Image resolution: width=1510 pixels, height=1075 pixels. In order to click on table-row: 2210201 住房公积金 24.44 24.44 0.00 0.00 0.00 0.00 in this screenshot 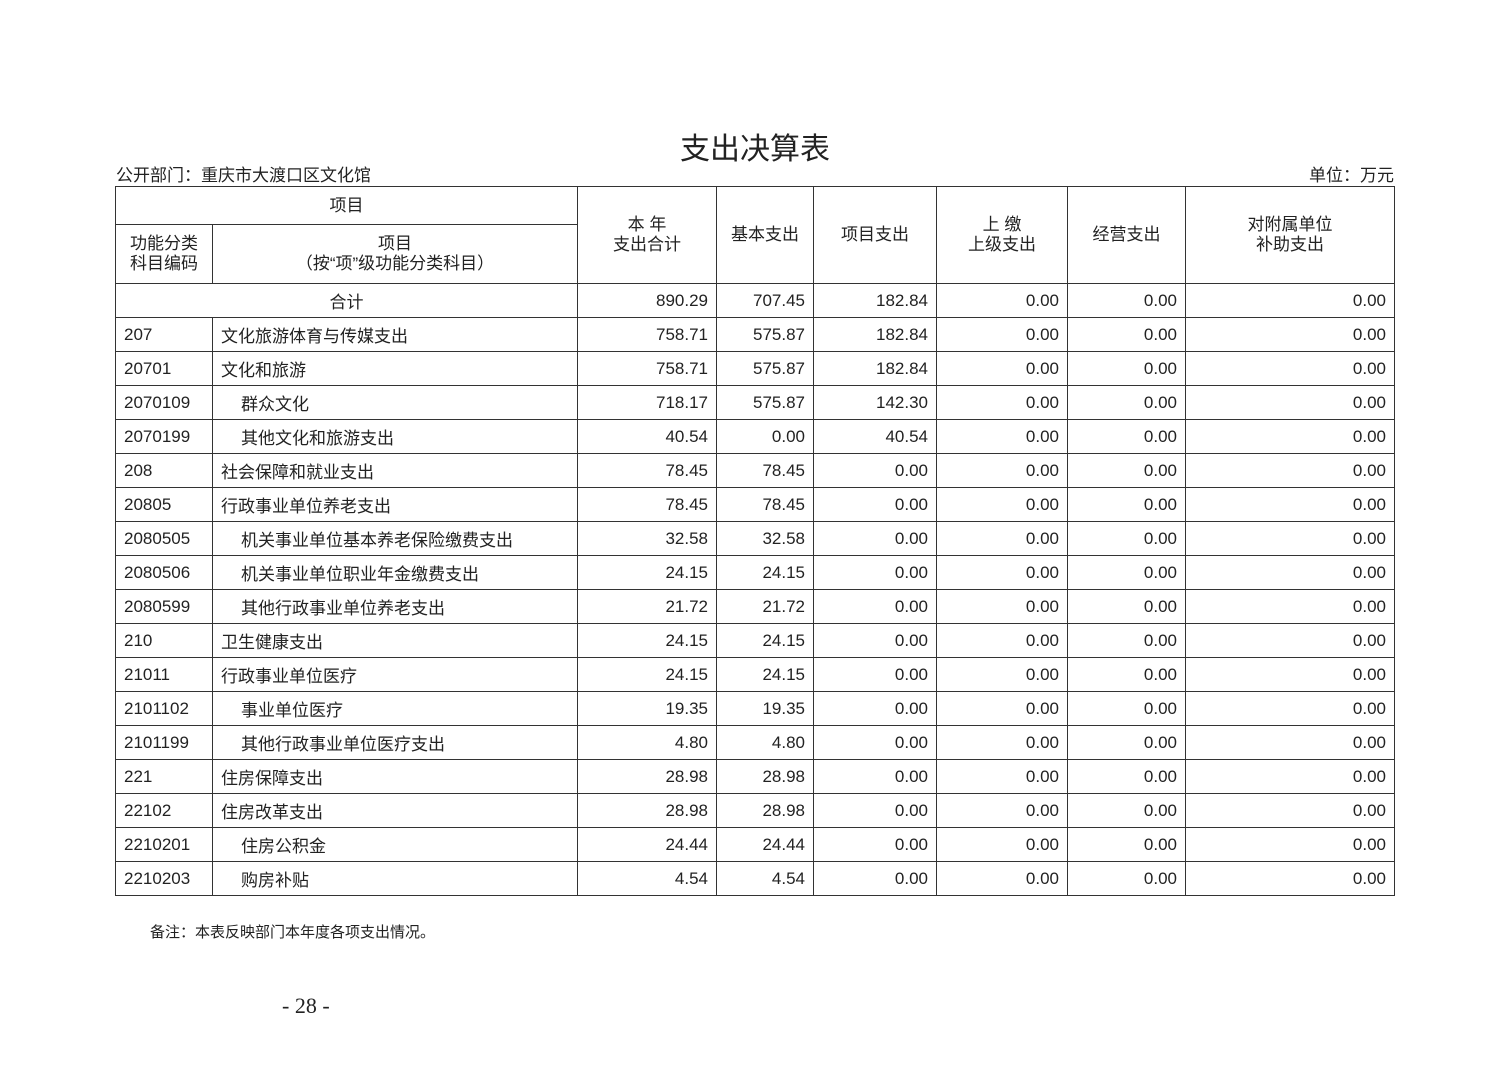, I will do `click(755, 844)`.